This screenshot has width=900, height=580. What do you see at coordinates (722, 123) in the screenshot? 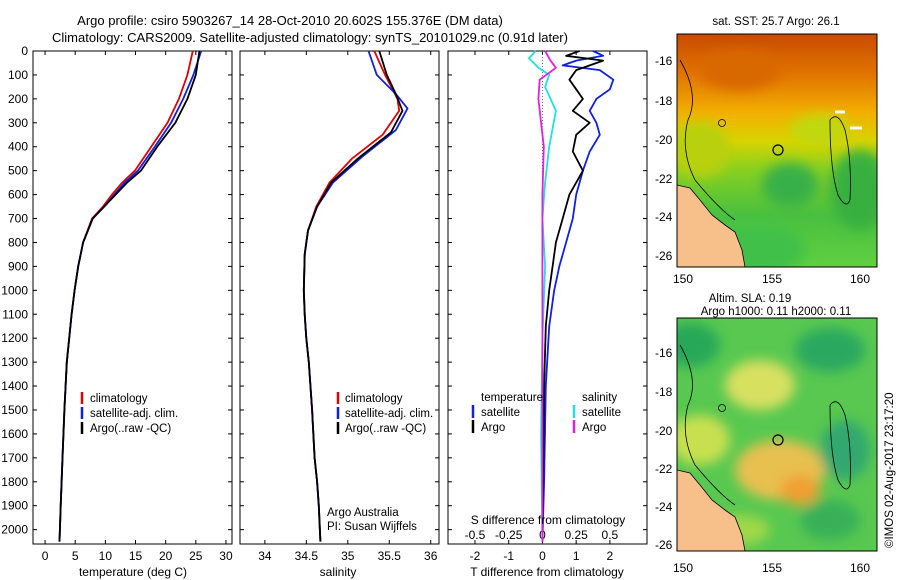
I see `sst-island` at bounding box center [722, 123].